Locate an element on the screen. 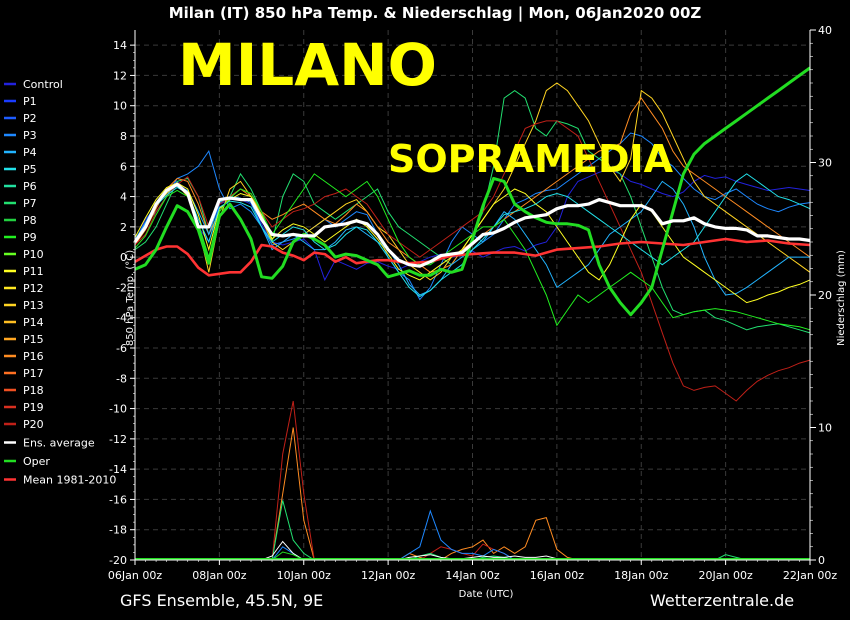  y-tick-label: 14 is located at coordinates (120, 45).